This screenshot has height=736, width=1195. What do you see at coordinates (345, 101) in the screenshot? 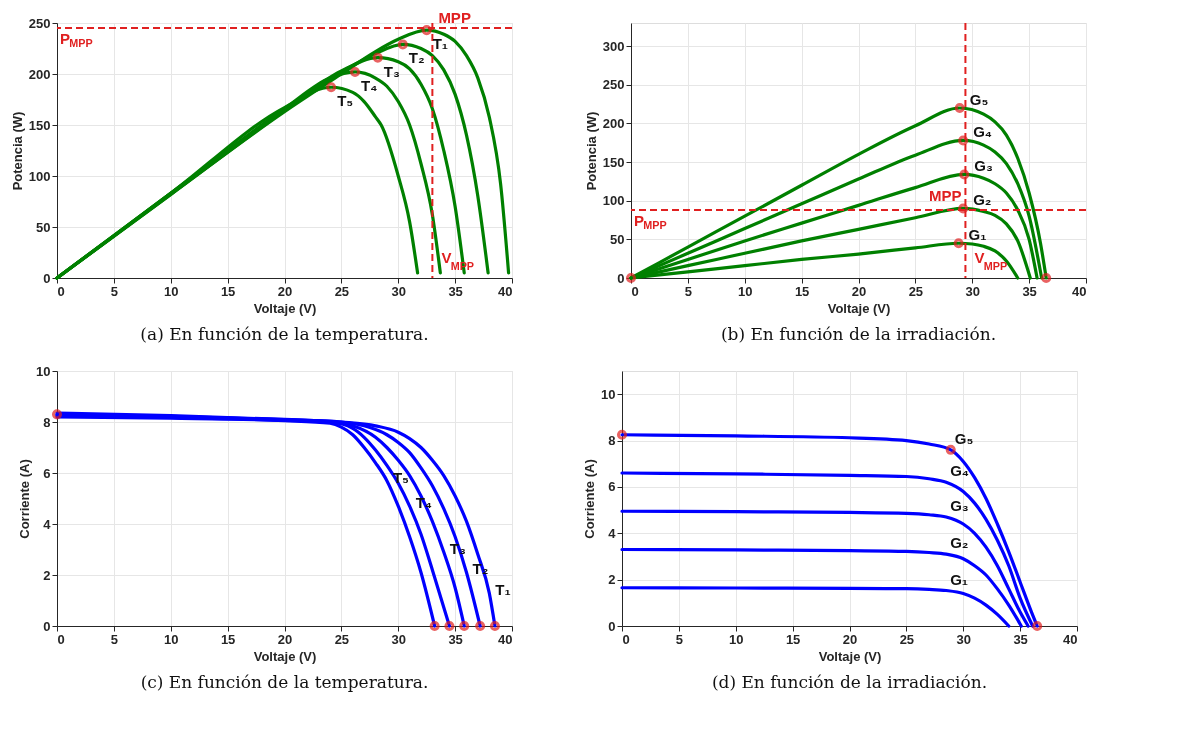
I see `series-label: T₅` at bounding box center [345, 101].